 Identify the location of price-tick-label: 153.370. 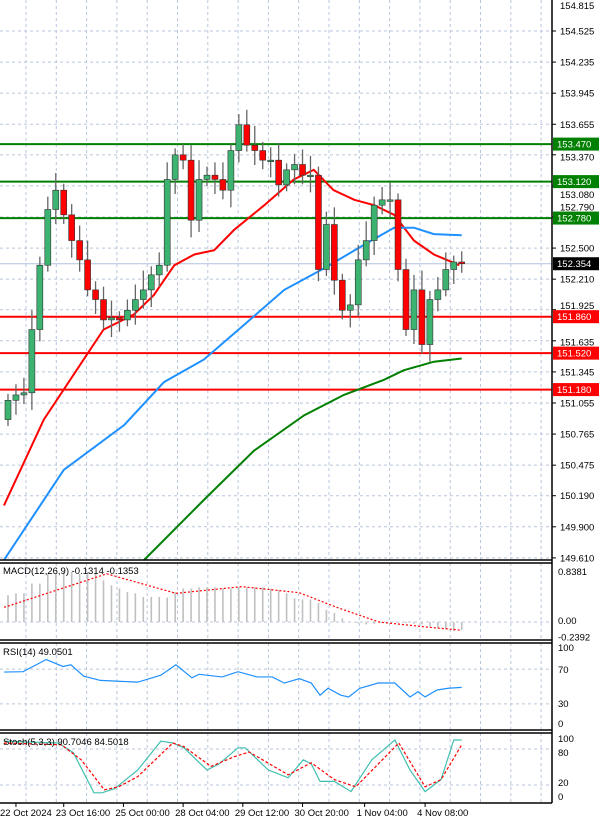
(577, 158).